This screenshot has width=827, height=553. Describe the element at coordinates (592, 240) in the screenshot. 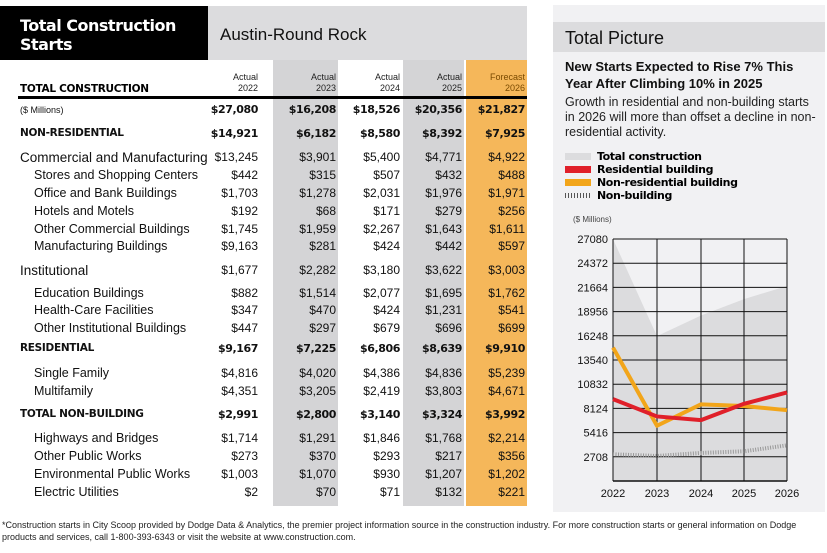

I see `y-tick-label: 27080` at that location.